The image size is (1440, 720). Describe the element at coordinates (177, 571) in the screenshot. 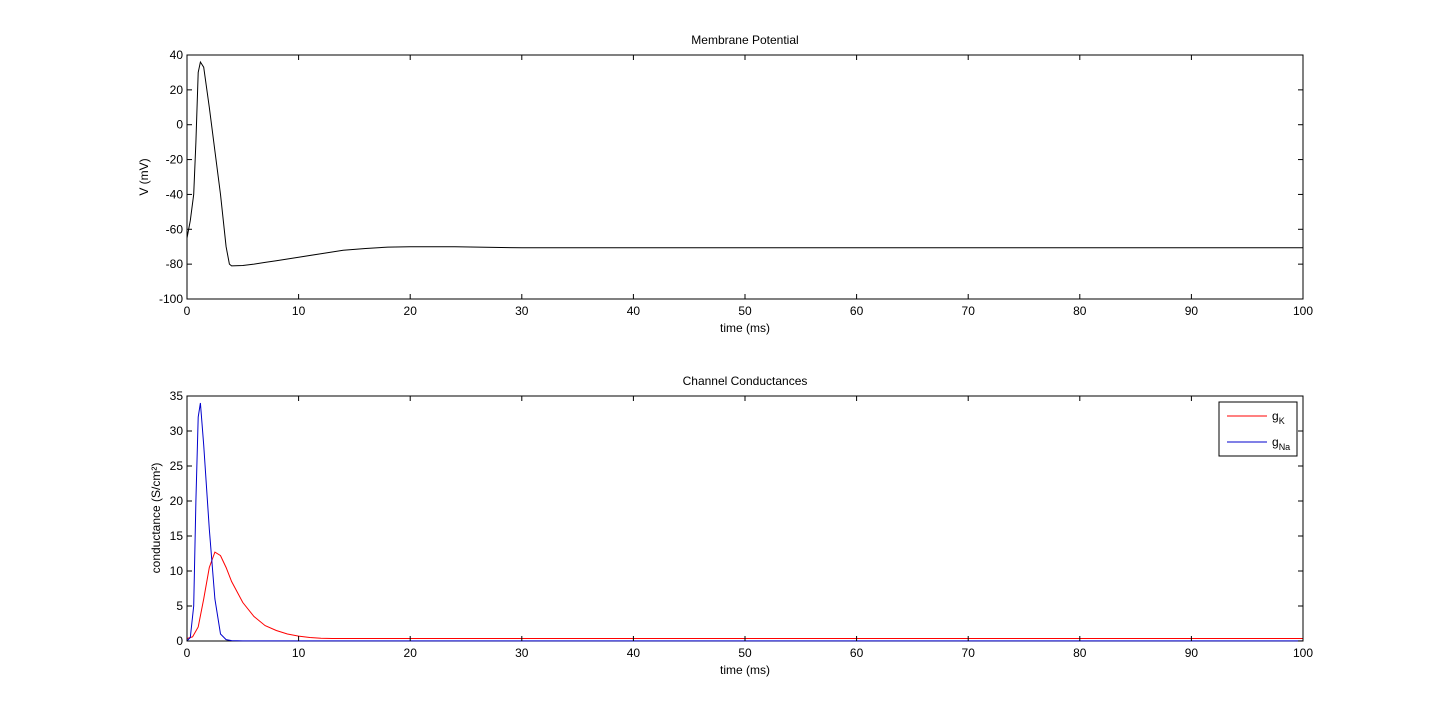

I see `y-tick-label: 10` at that location.